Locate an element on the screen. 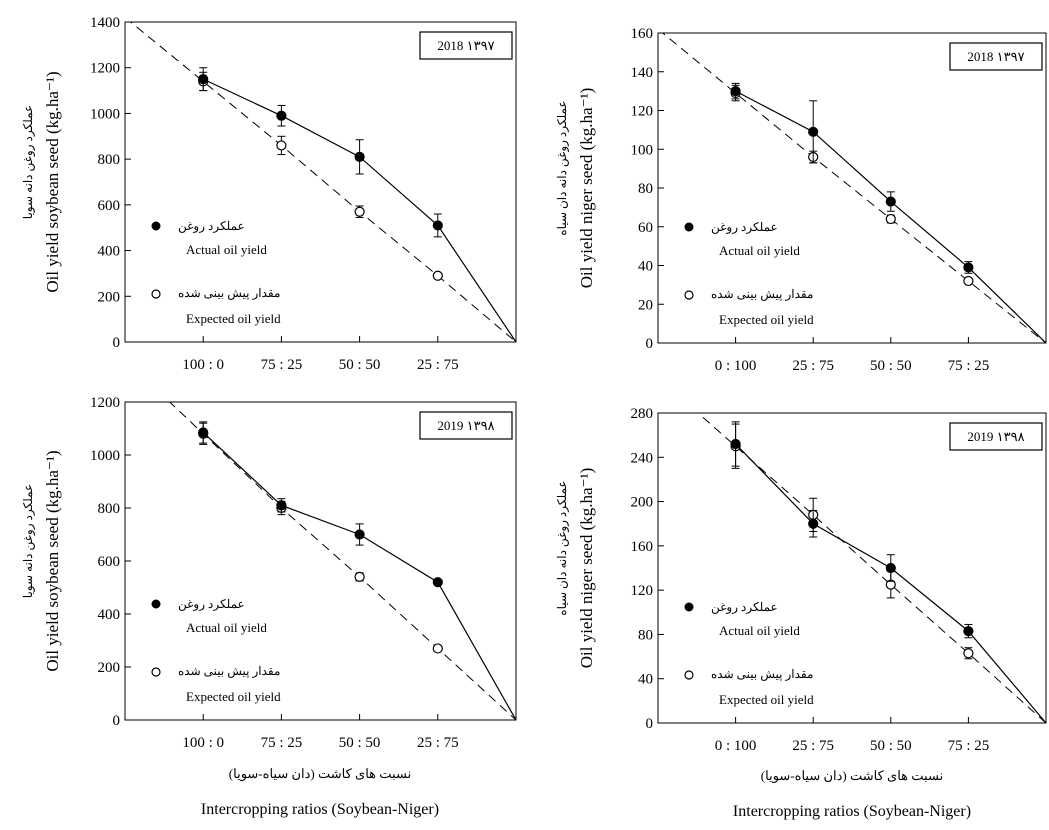 The image size is (1049, 830). y-tick-label: 1400 is located at coordinates (105, 23).